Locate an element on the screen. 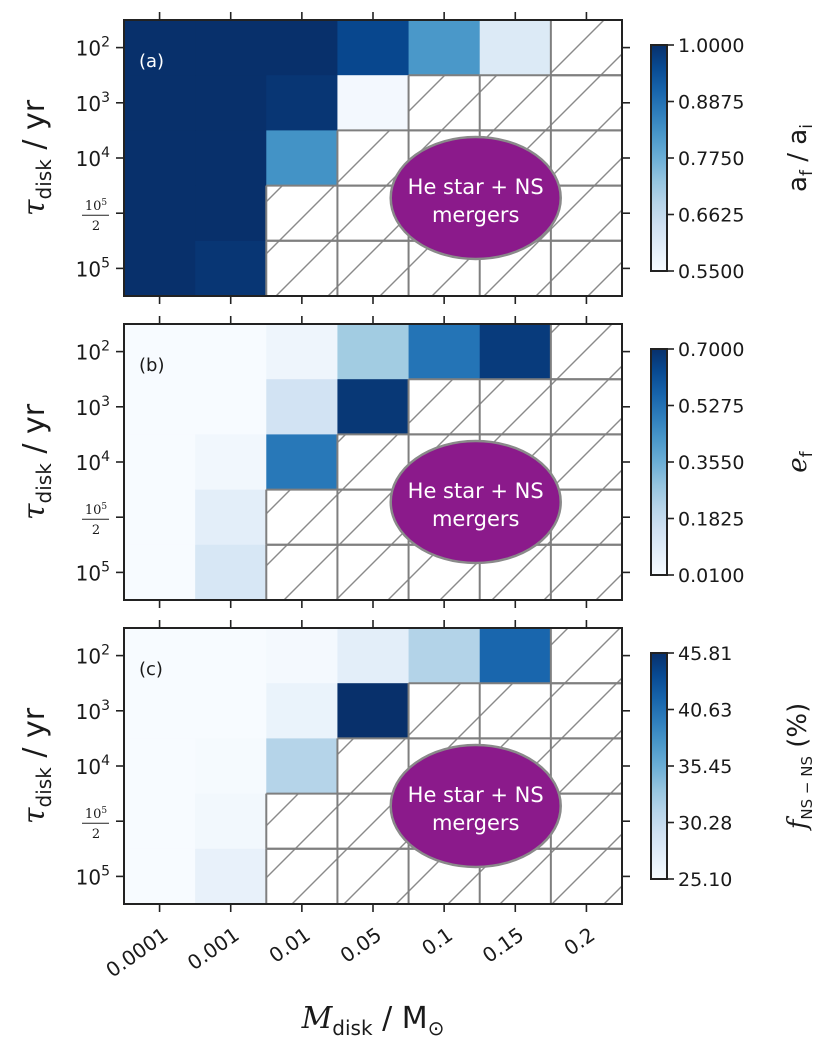 The image size is (829, 1052). colorbar-tick-label: 0.8875 is located at coordinates (711, 103).